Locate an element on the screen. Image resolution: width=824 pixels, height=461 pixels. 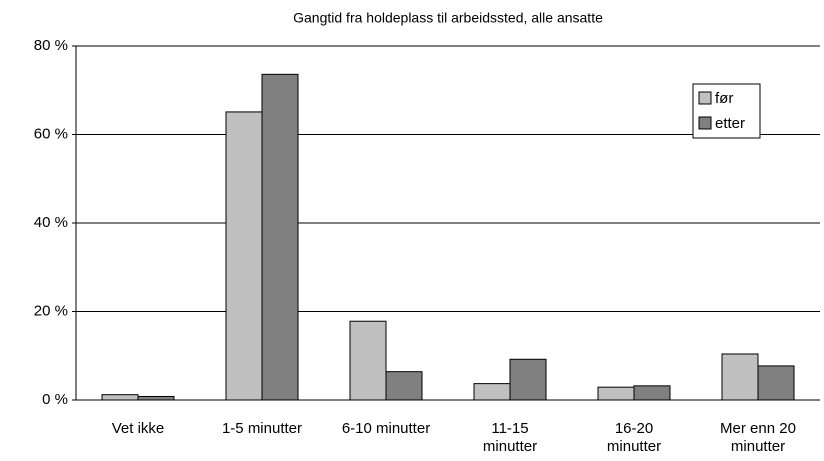
y-tick-label: 20 % is located at coordinates (51, 310).